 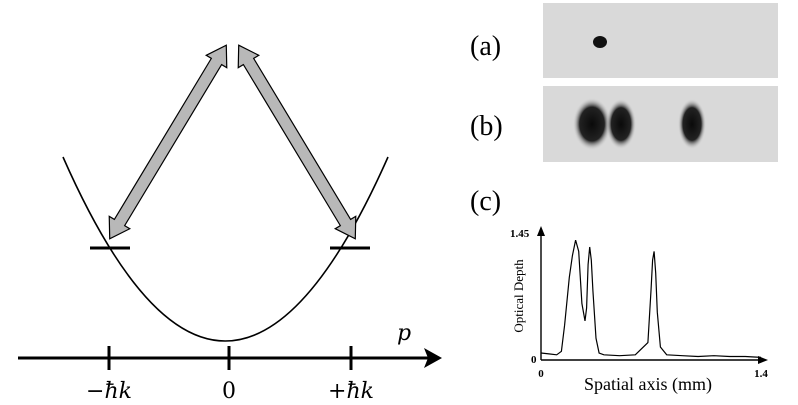 I want to click on tick-label-zero: 0, so click(x=229, y=391).